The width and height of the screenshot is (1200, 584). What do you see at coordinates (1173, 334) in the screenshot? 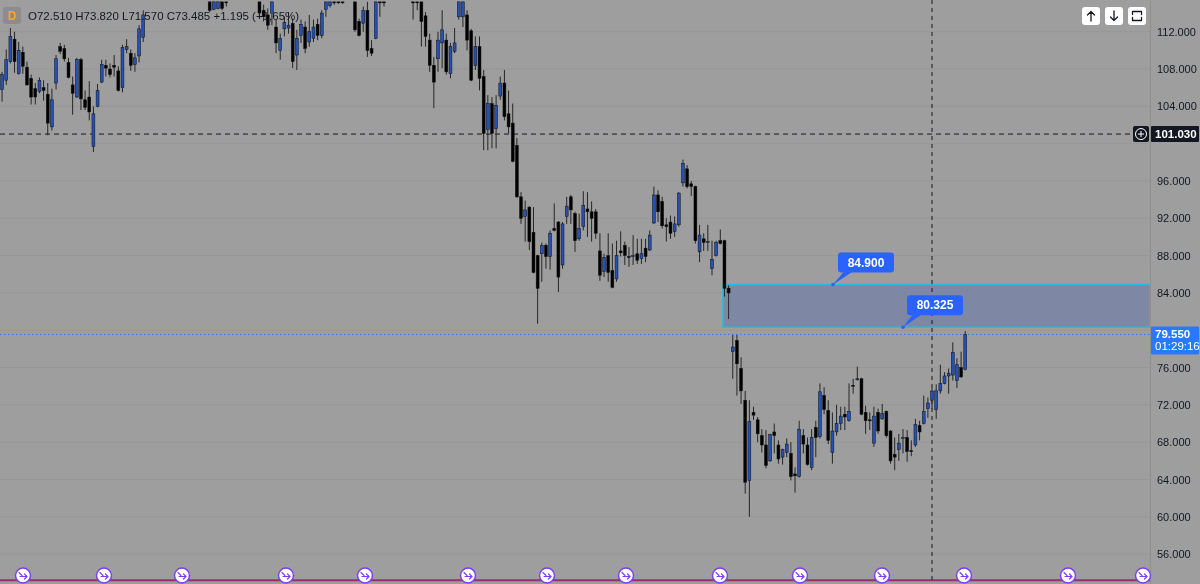
I see `ref-line-label: 79.550` at bounding box center [1173, 334].